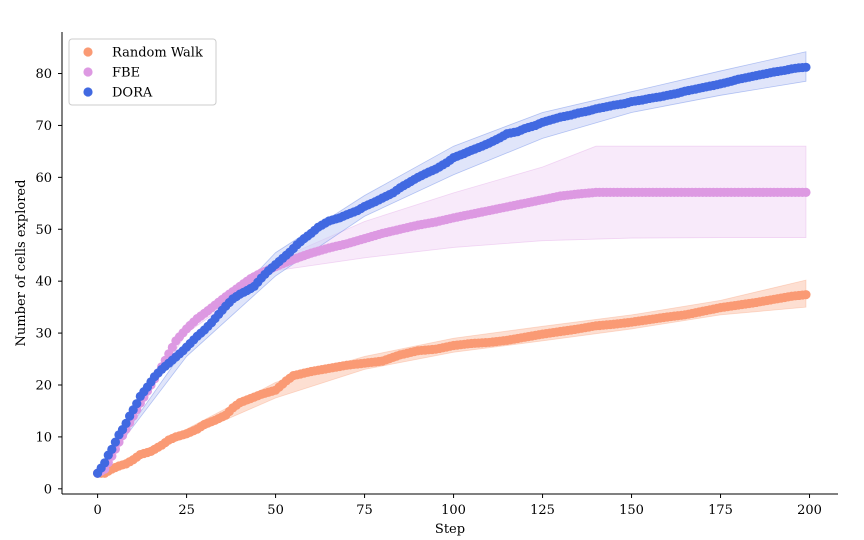 The width and height of the screenshot is (864, 540). Describe the element at coordinates (43, 126) in the screenshot. I see `y-tick-label: 70` at that location.